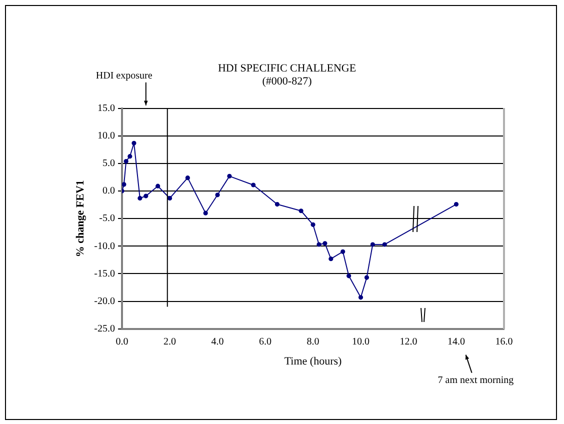 The image size is (564, 424). Describe the element at coordinates (105, 274) in the screenshot. I see `y-tick-label: -15.0` at that location.